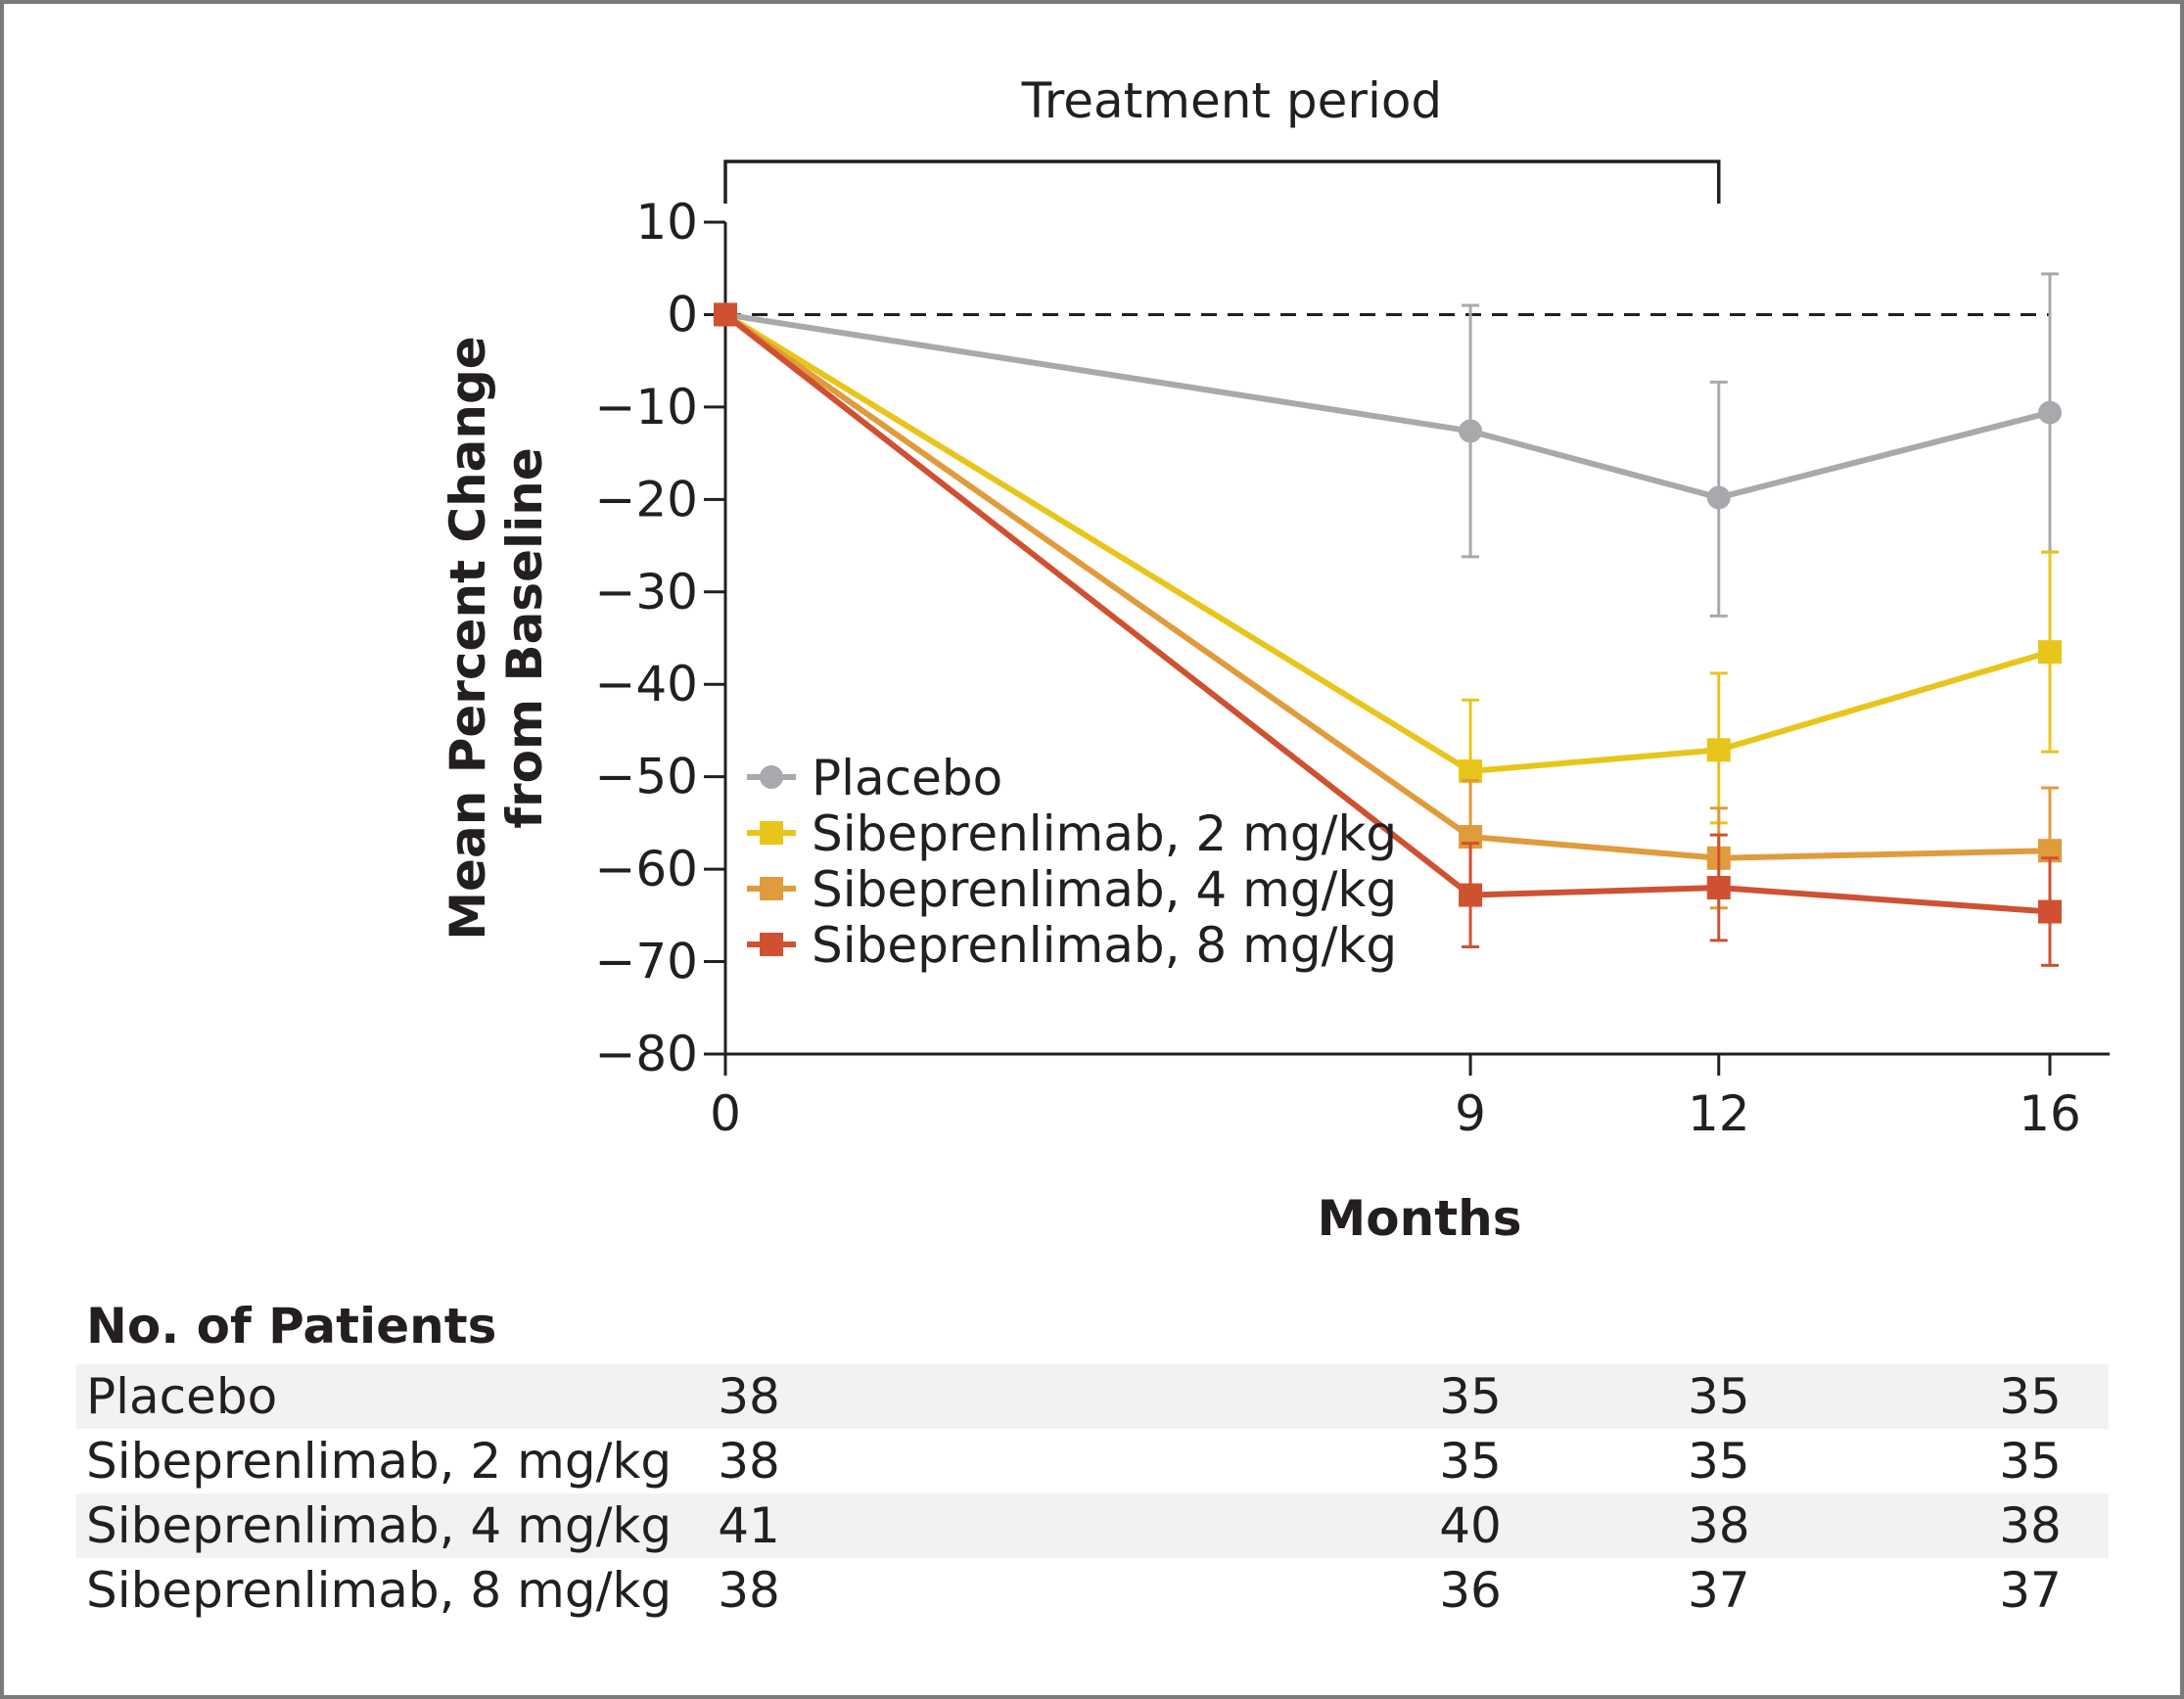 The image size is (2184, 1699). Describe the element at coordinates (1222, 182) in the screenshot. I see `treatment-bracket` at that location.